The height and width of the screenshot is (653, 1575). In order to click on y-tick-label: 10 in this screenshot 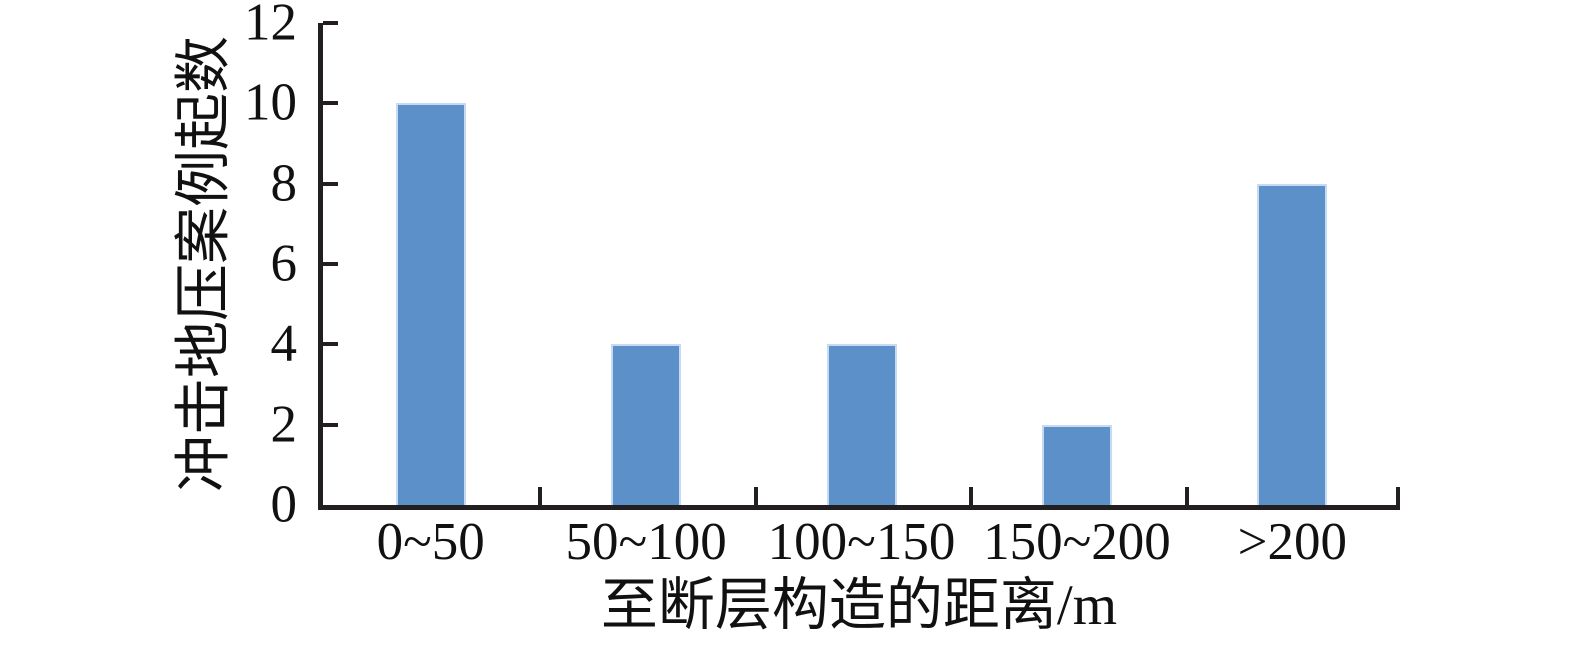, I will do `click(270, 102)`.